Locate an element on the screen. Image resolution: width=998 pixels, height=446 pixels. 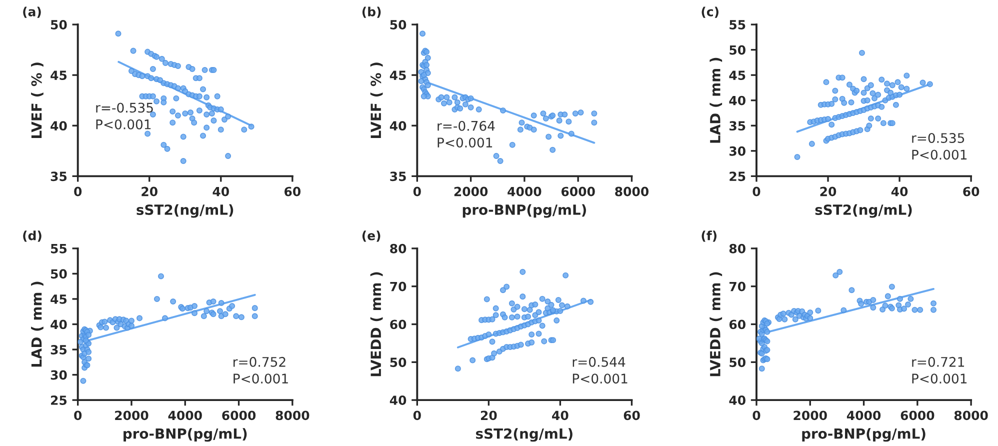
annotation: r=0.752 is located at coordinates (260, 361).